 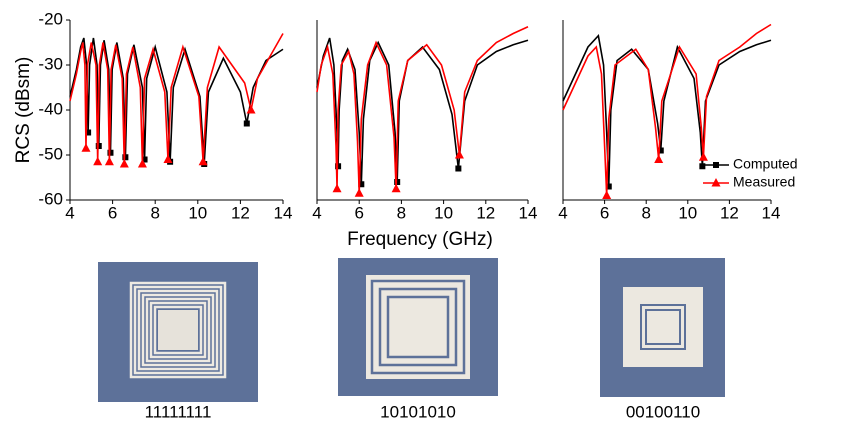 What do you see at coordinates (50, 198) in the screenshot?
I see `y-tick-label: -60` at bounding box center [50, 198].